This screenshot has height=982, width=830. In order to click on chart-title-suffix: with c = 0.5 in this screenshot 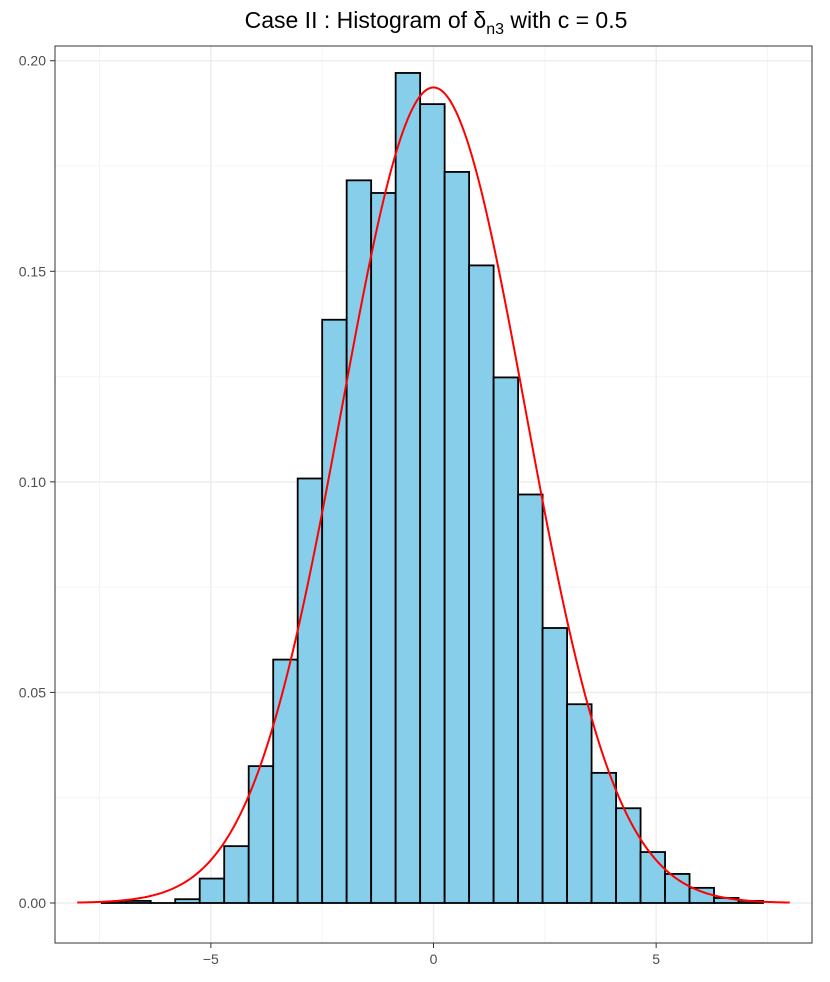, I will do `click(565, 20)`.